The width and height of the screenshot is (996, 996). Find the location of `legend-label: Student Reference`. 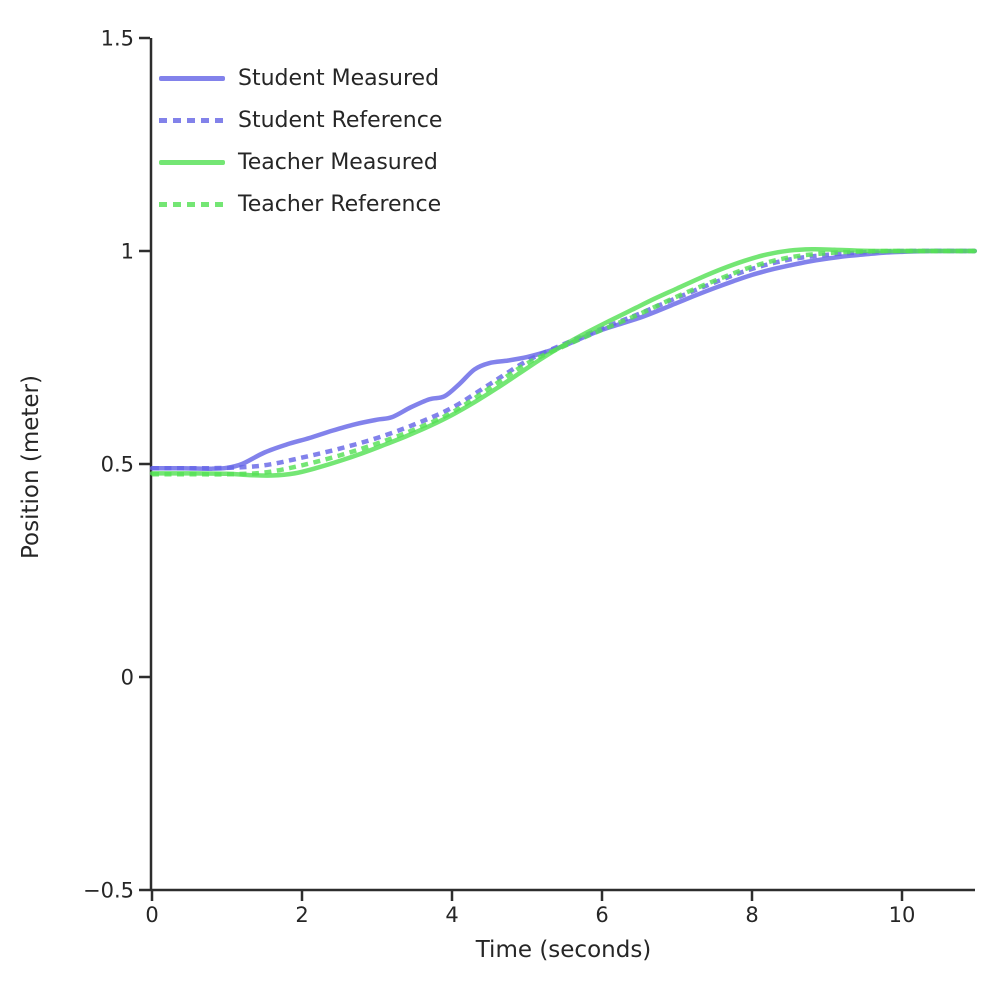

legend-label: Student Reference is located at coordinates (340, 120).